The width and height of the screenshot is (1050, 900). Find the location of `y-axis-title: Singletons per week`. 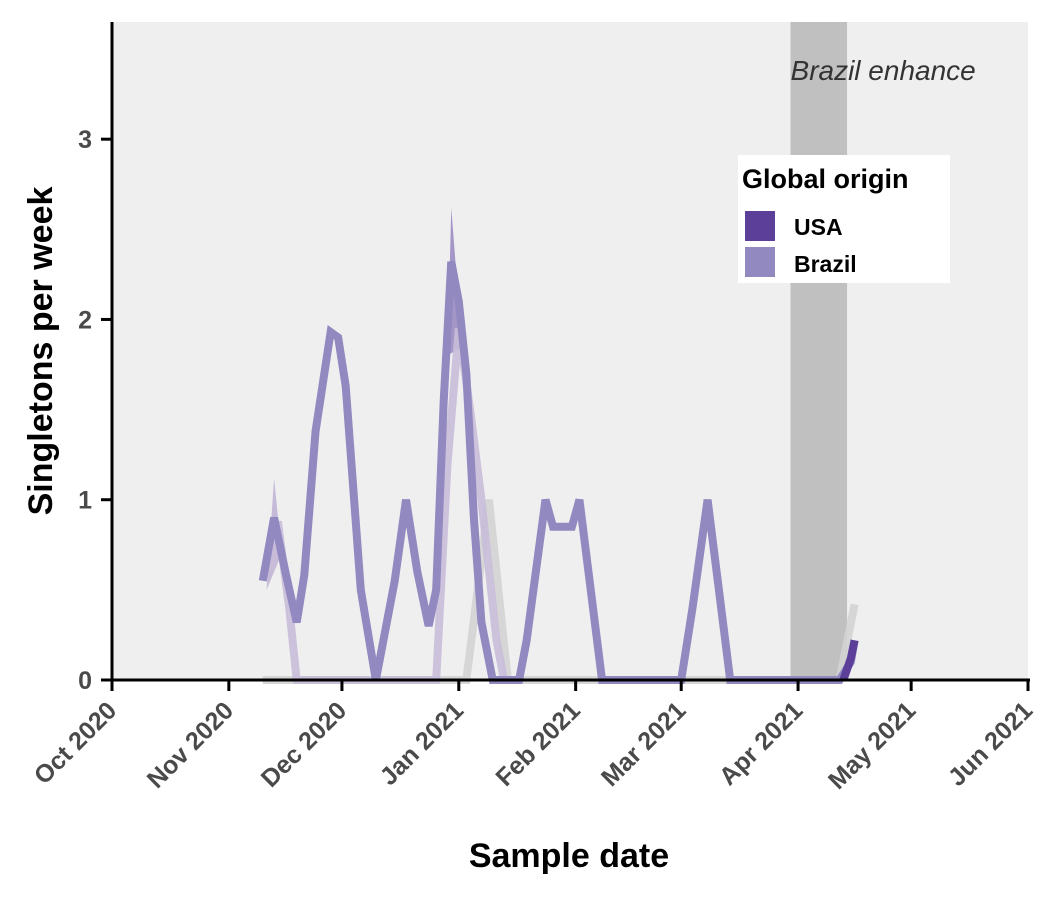

y-axis-title: Singletons per week is located at coordinates (41, 351).